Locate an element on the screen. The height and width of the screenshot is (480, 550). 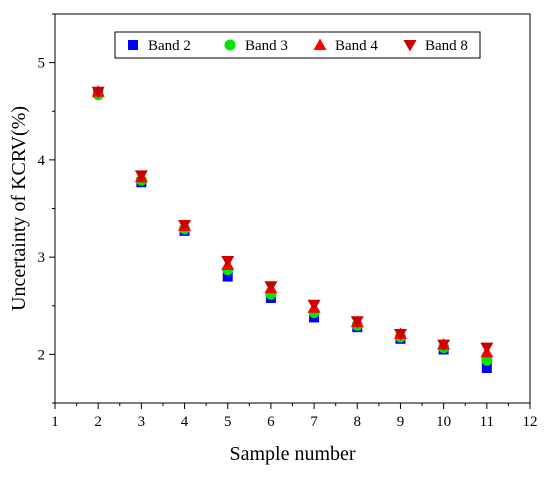
legend-box is located at coordinates (297, 45).